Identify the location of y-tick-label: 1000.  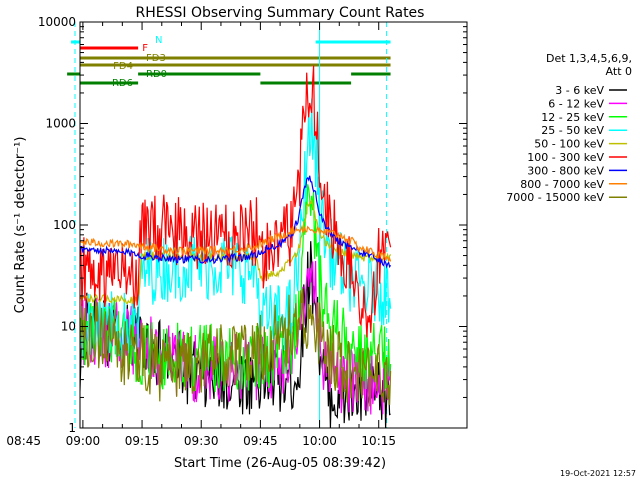
(60, 124).